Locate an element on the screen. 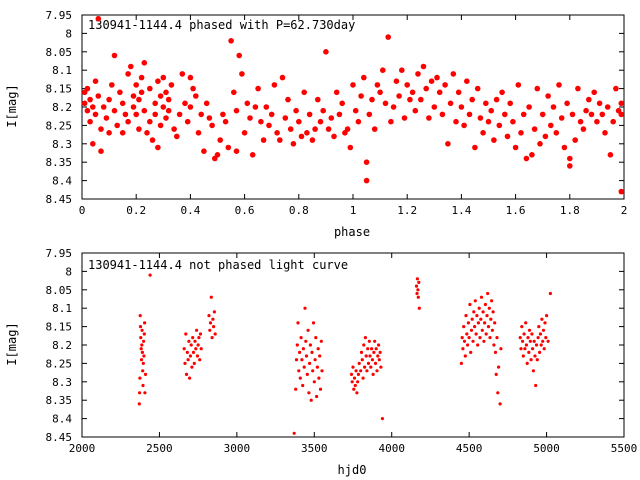 The width and height of the screenshot is (640, 480). y-tick-label: 8.05 is located at coordinates (59, 290).